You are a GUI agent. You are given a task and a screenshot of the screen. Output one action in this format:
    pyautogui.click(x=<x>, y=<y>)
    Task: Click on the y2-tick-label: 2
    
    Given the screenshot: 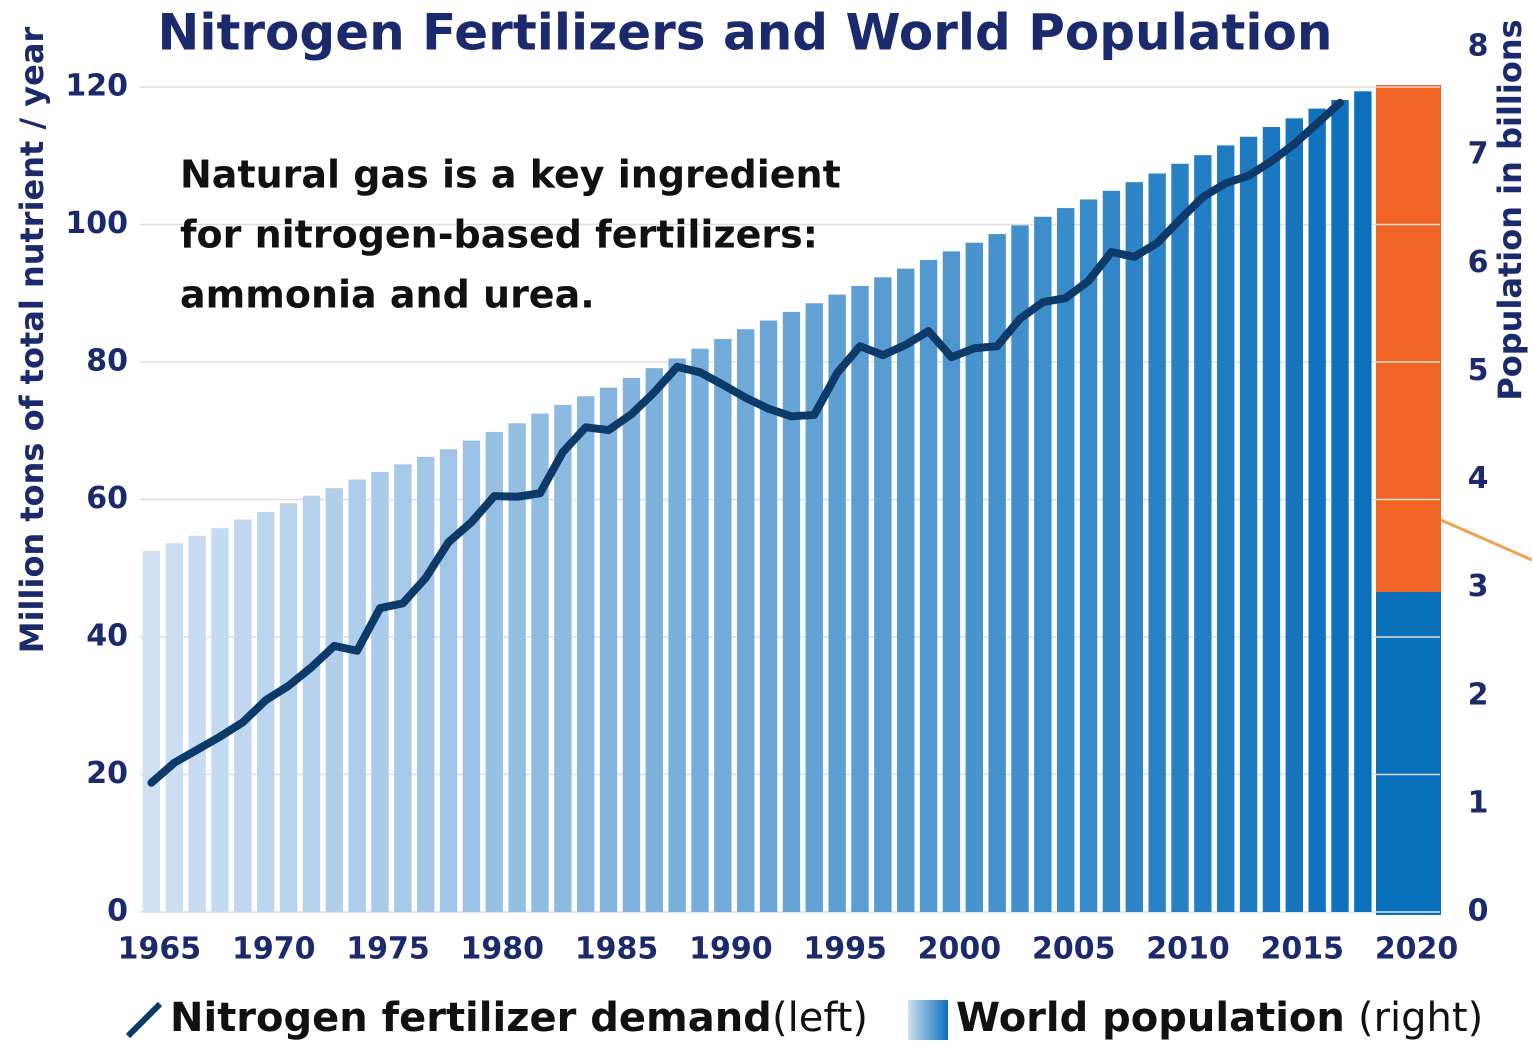 What is the action you would take?
    pyautogui.click(x=1478, y=694)
    